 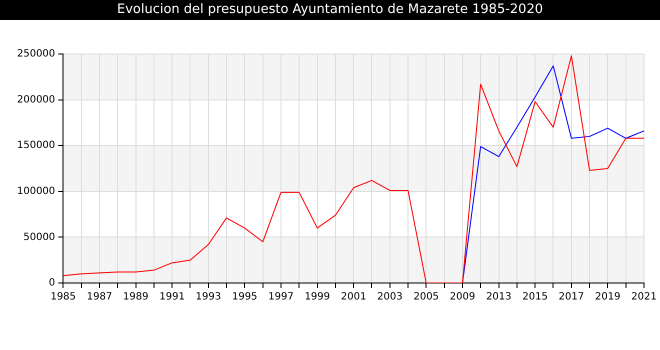 I want to click on chart-title: Evolucion del presupuesto Ayuntamiento de Mazarete 1985-2020, so click(x=330, y=10).